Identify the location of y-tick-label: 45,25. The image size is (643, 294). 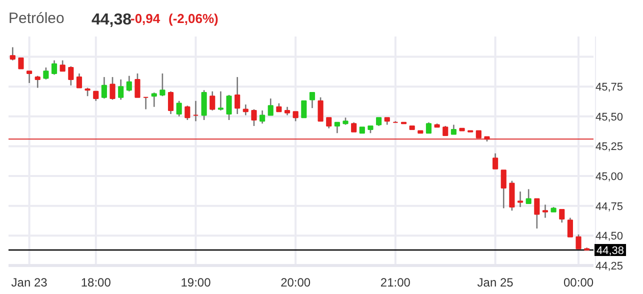
(610, 147).